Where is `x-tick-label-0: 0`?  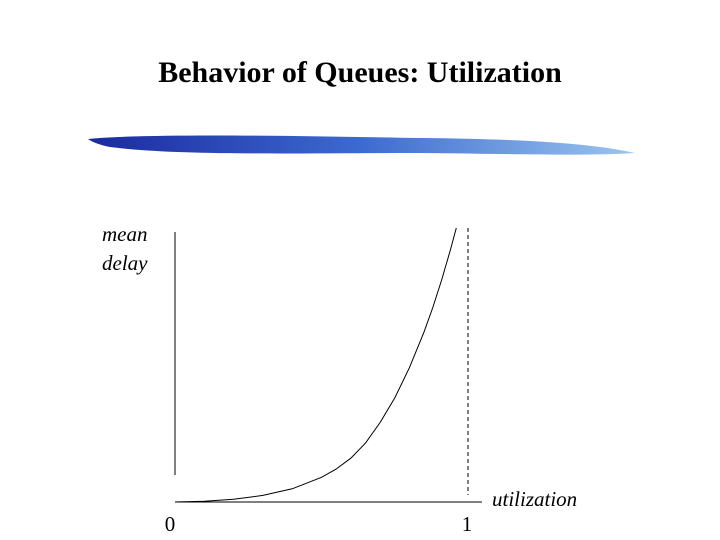 x-tick-label-0: 0 is located at coordinates (170, 524).